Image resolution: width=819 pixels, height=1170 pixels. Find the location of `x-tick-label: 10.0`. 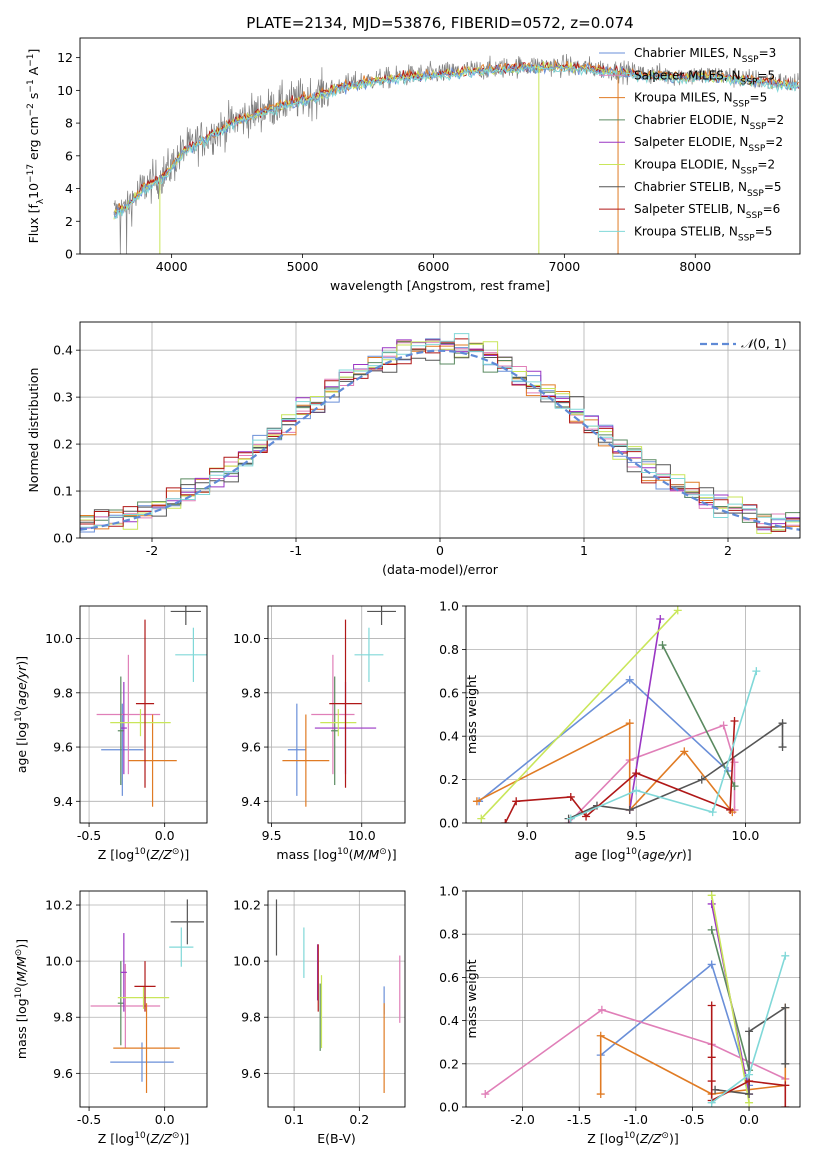

x-tick-label: 10.0 is located at coordinates (362, 835).